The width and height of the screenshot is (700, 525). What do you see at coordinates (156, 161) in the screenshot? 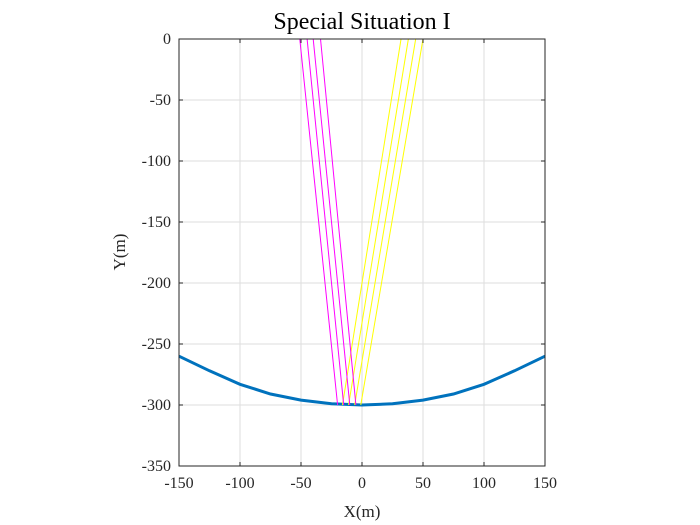
I see `y-tick-label: -100` at bounding box center [156, 161].